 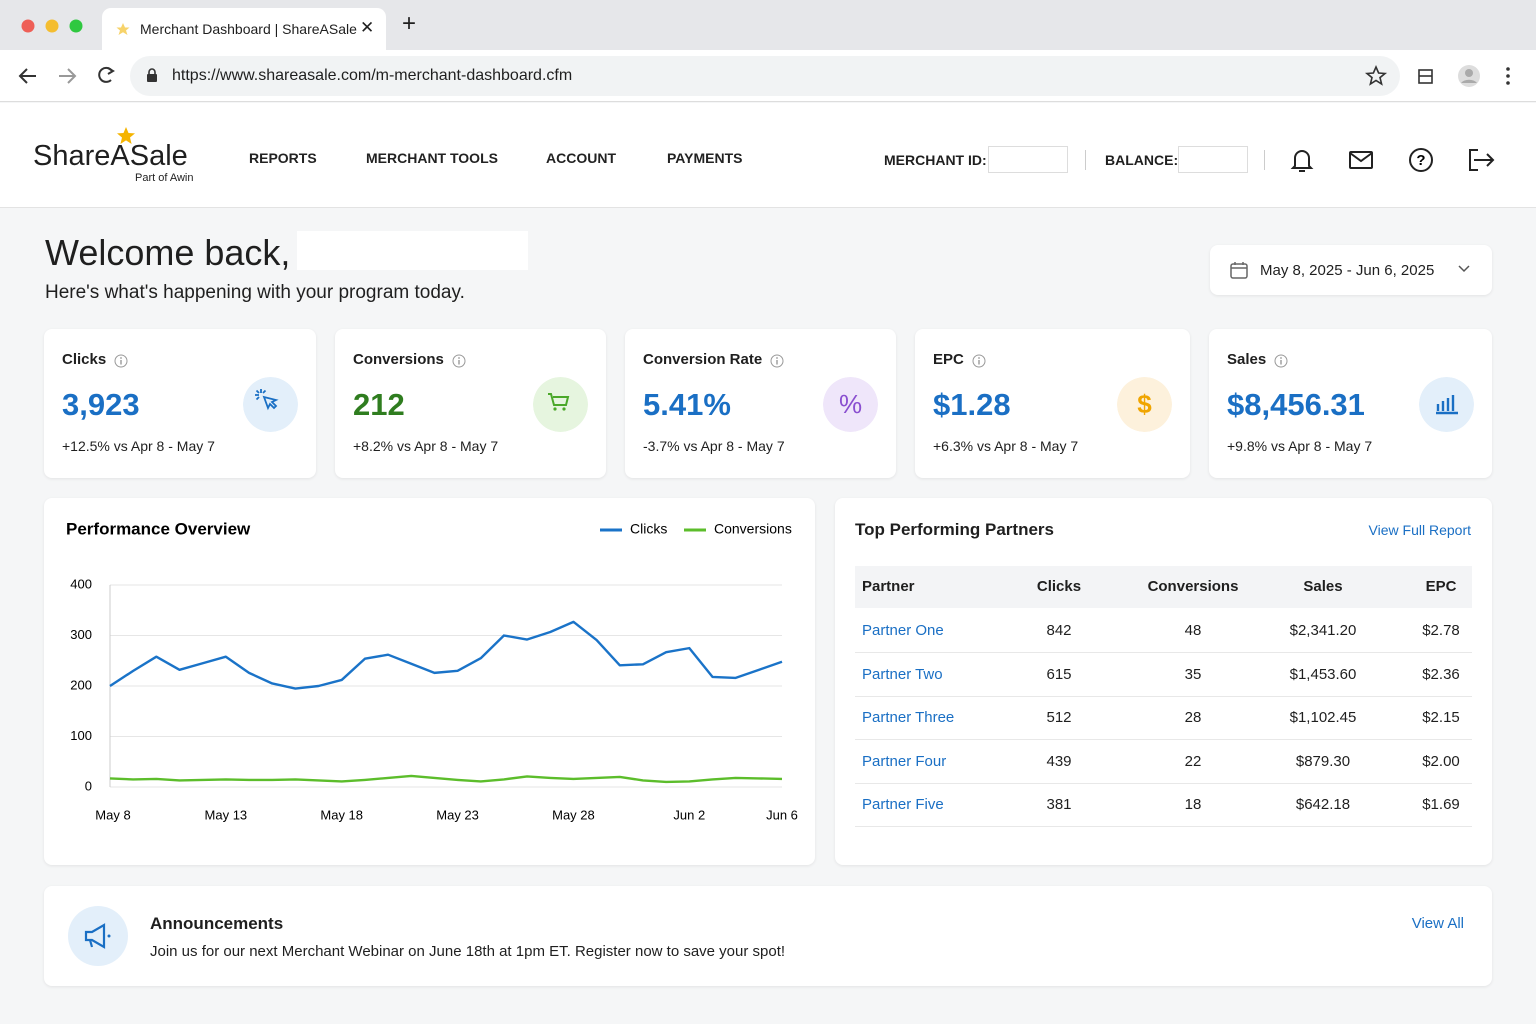 I want to click on nav-link: MERCHANT TOOLS, so click(x=432, y=158).